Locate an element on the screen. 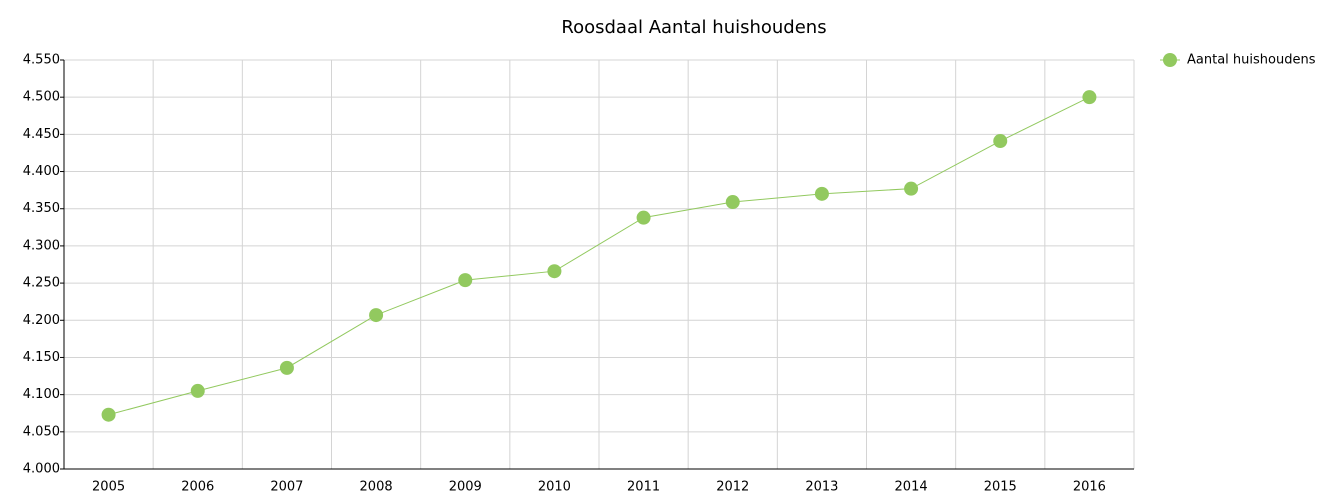 The width and height of the screenshot is (1342, 498). y-tick-label: 4.350 is located at coordinates (41, 208).